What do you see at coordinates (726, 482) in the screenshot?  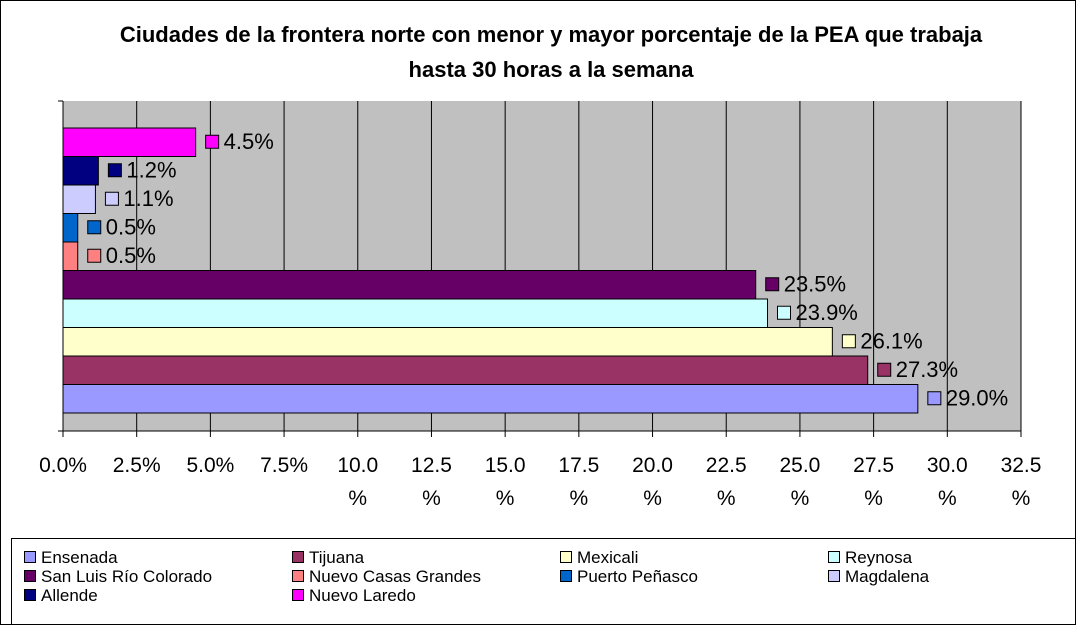 I see `x-tick-label: 22.5 %` at bounding box center [726, 482].